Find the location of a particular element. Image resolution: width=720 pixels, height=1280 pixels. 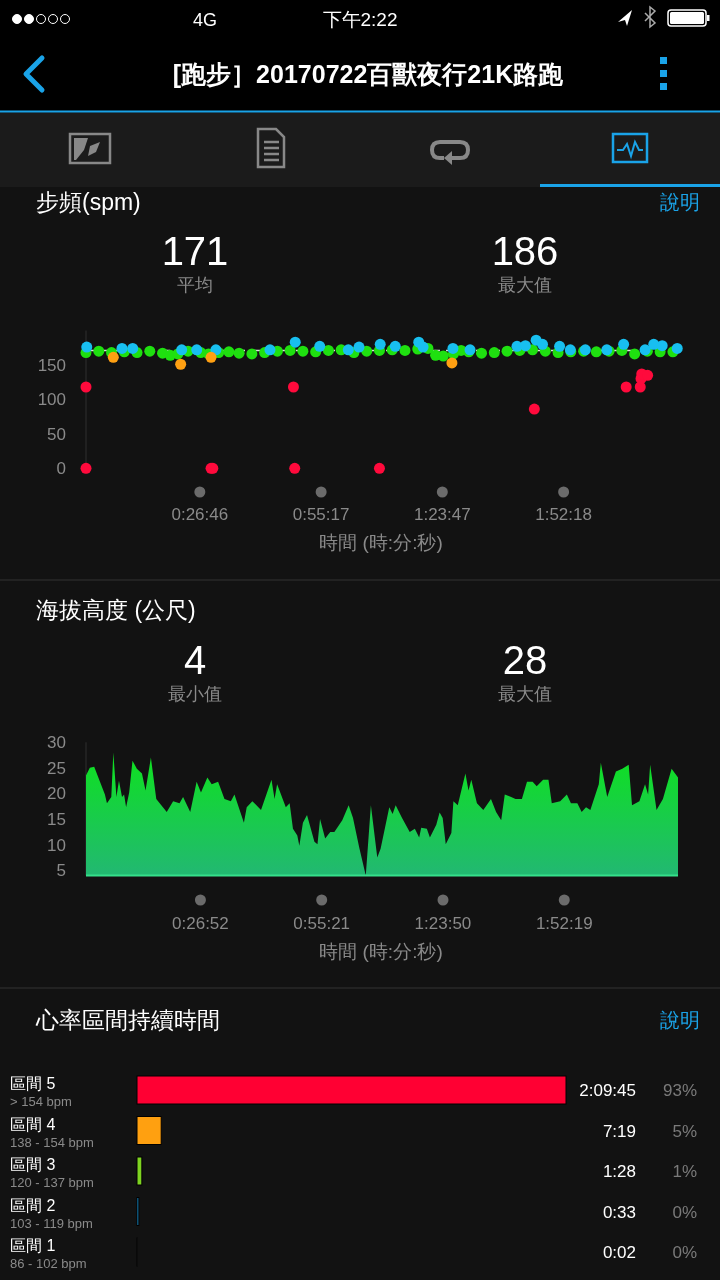

text: 171 is located at coordinates (195, 251).